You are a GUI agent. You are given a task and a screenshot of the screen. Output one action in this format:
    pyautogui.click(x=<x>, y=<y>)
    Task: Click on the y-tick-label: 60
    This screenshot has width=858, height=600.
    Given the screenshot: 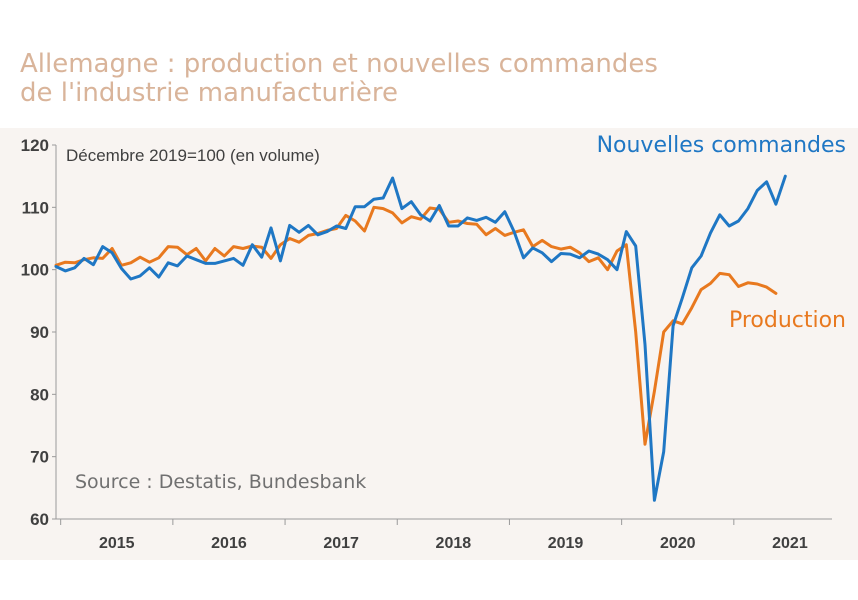 What is the action you would take?
    pyautogui.click(x=39, y=519)
    